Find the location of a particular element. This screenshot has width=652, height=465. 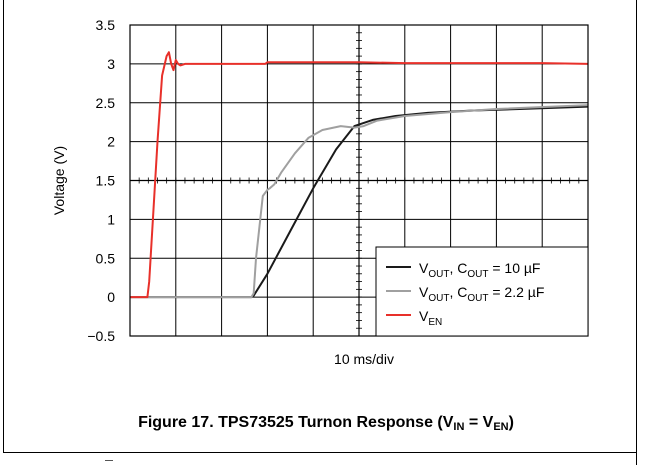

legend-box is located at coordinates (482, 291).